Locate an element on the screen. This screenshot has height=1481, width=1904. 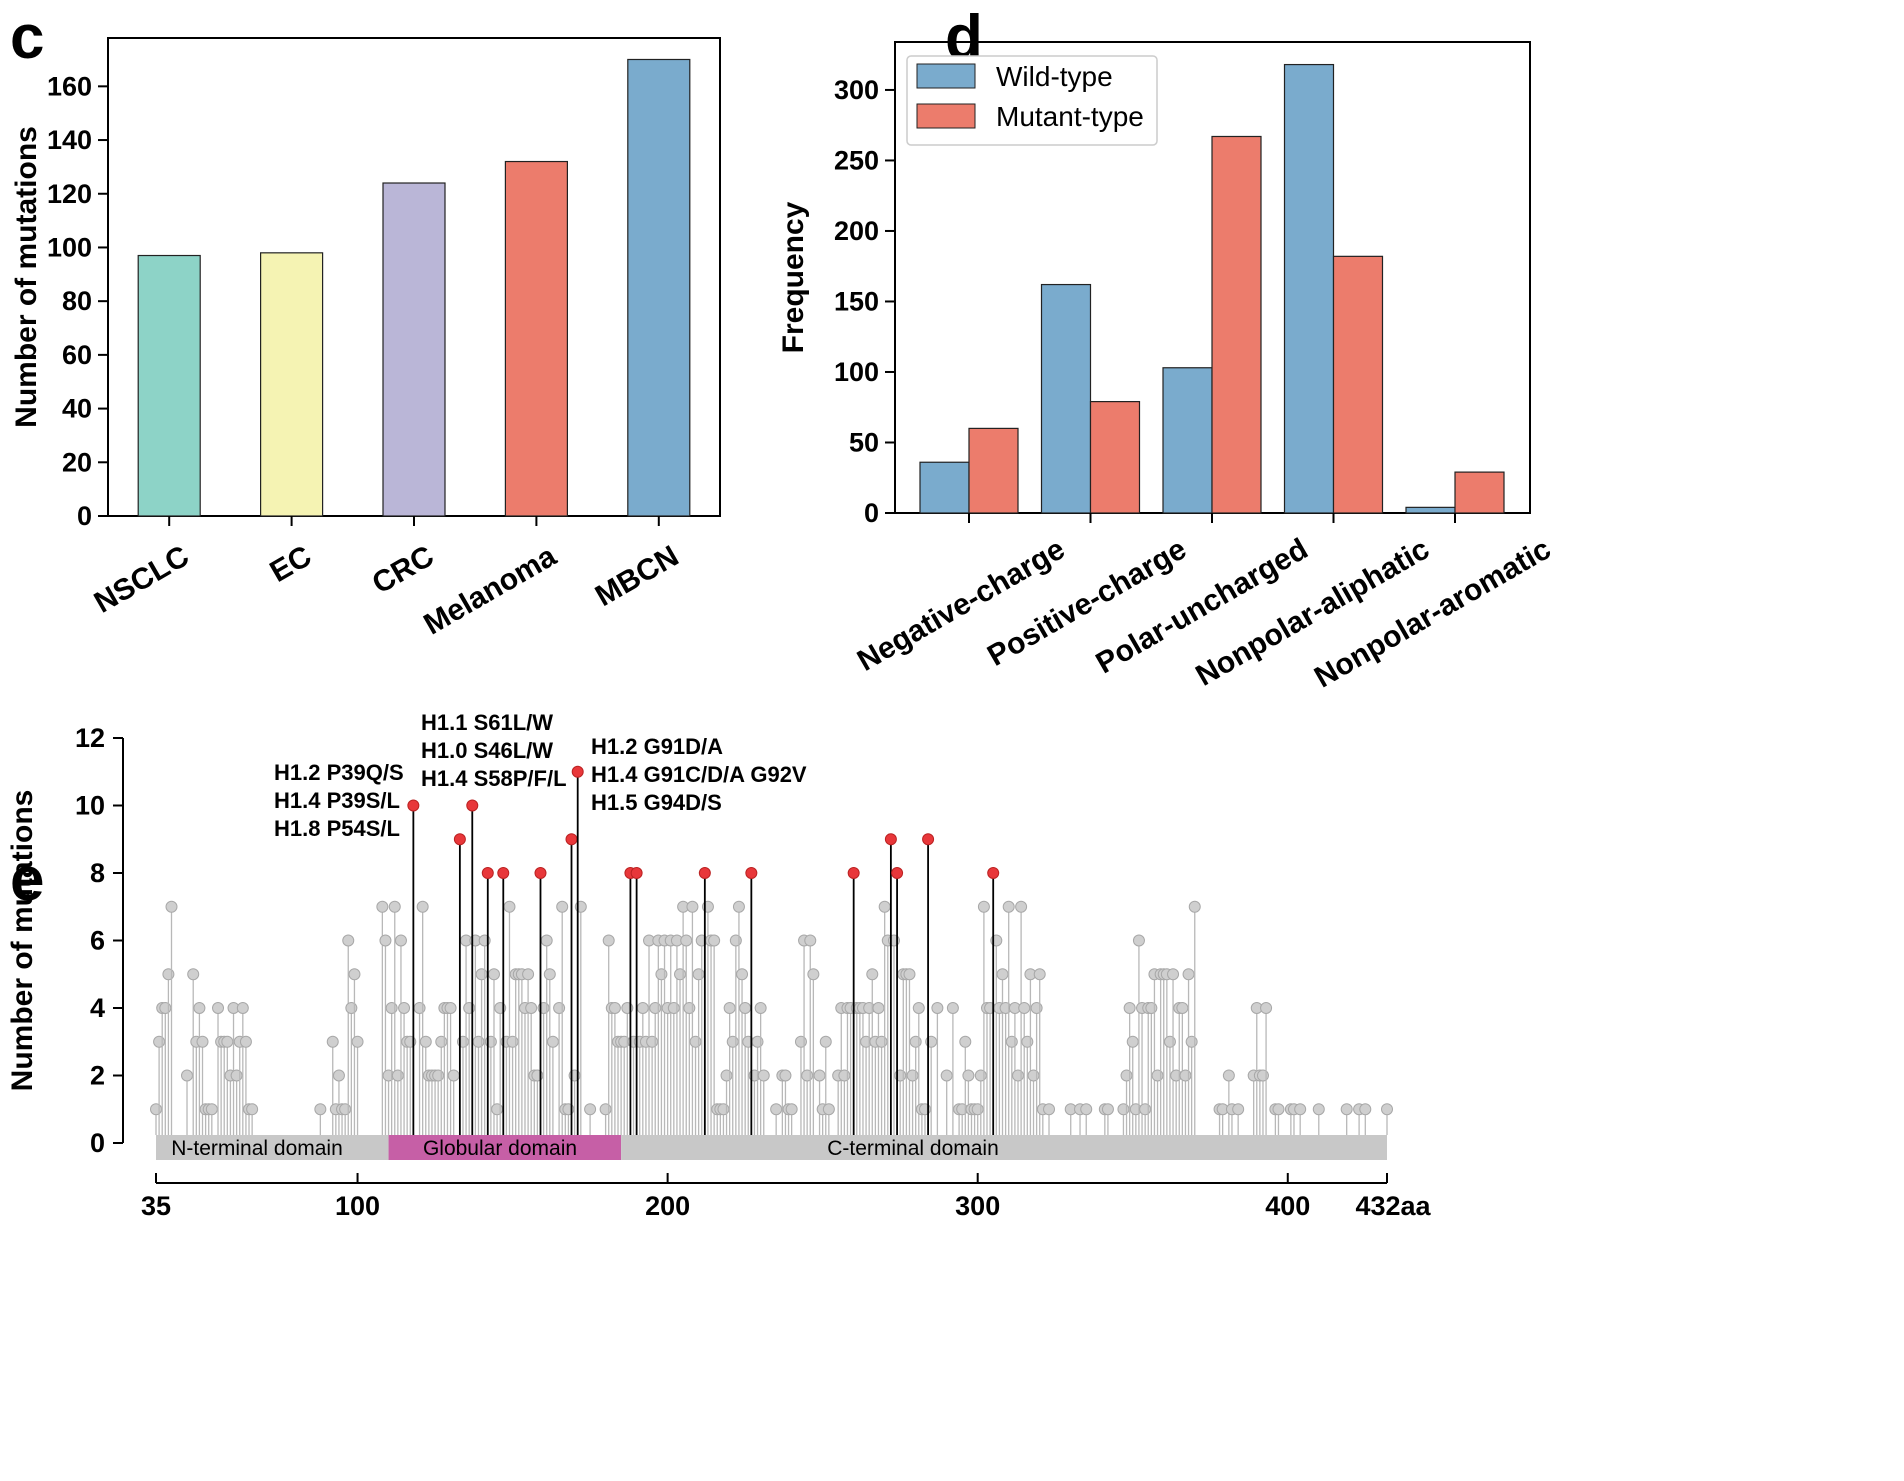
domain-label: Globular domain is located at coordinates (500, 1148).